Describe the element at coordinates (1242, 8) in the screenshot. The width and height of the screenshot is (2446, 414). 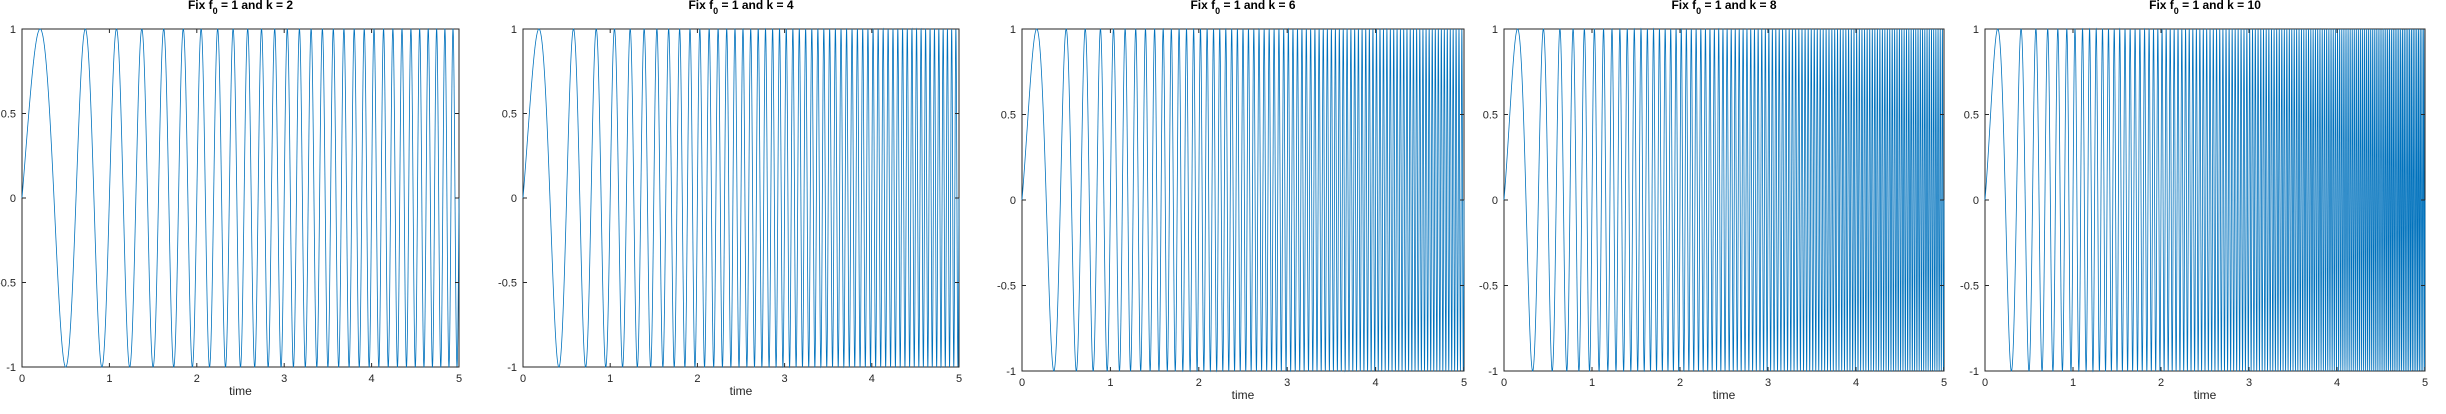
I see `subplot-title: Fix f0 = 1 and k = 6` at that location.